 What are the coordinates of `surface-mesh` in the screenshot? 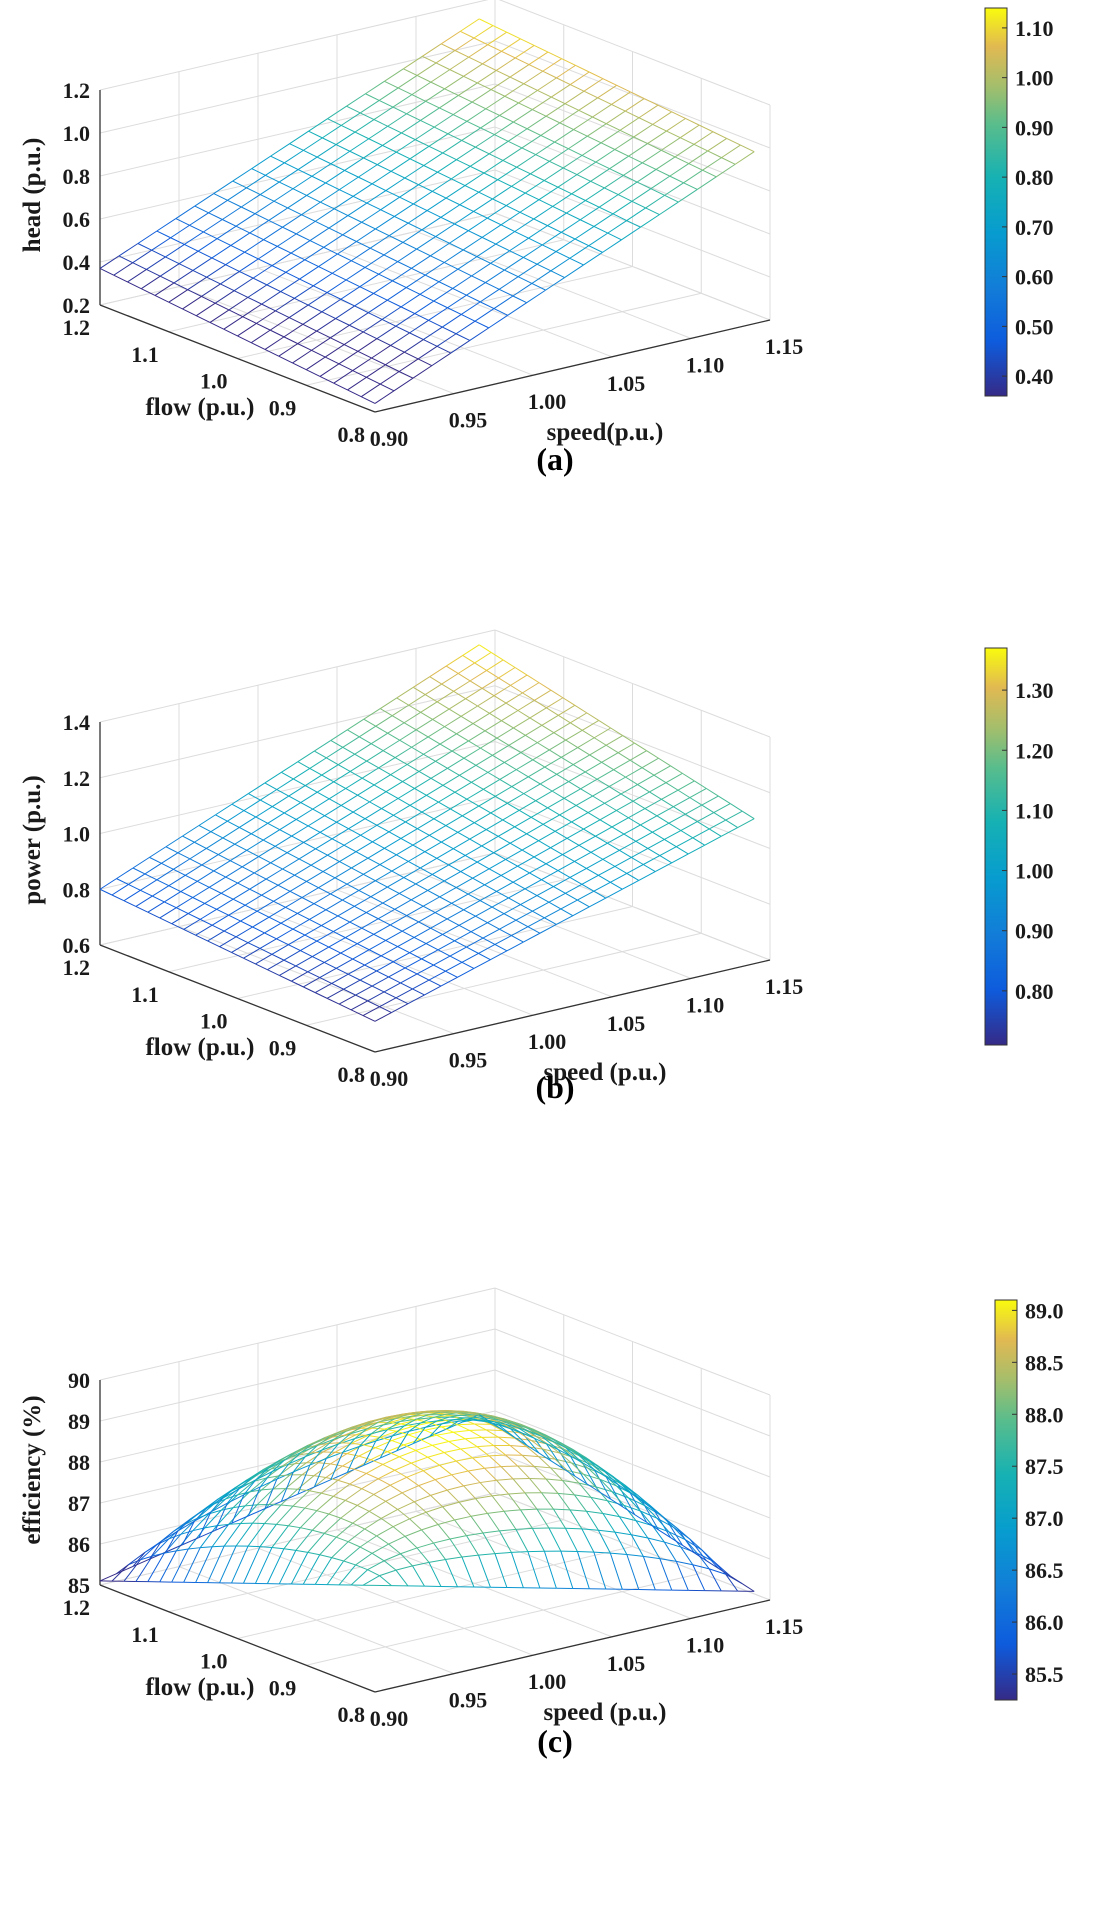 It's located at (427, 211).